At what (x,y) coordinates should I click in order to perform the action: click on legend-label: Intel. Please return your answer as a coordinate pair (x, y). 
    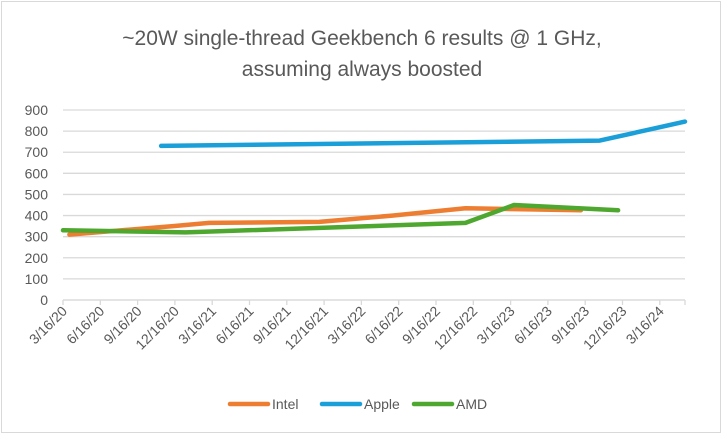
    Looking at the image, I should click on (285, 404).